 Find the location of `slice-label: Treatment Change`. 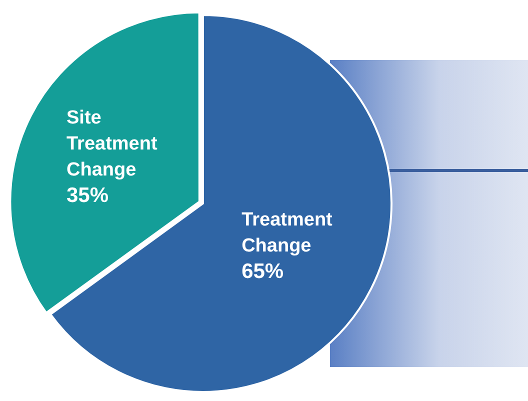

slice-label: Treatment Change is located at coordinates (288, 233).